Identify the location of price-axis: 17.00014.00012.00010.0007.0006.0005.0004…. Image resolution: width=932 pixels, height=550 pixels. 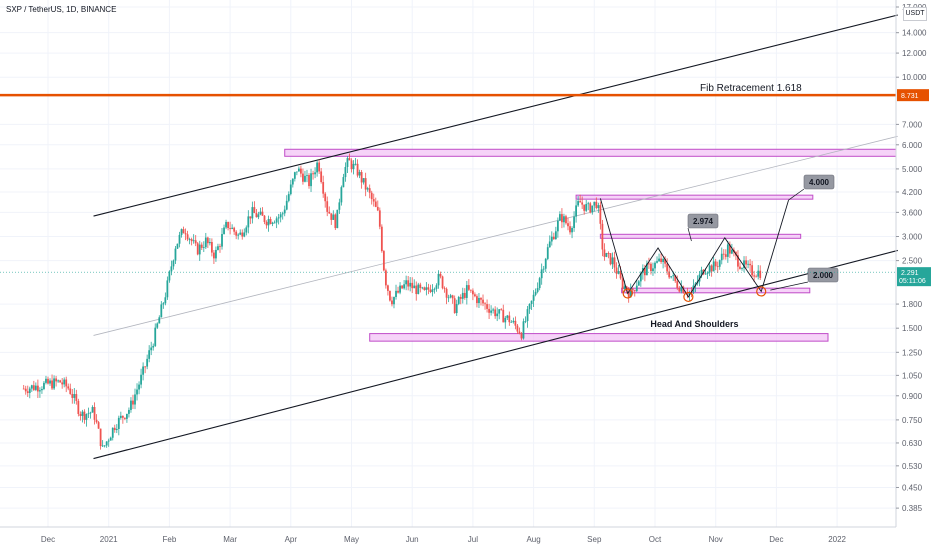
(911, 263).